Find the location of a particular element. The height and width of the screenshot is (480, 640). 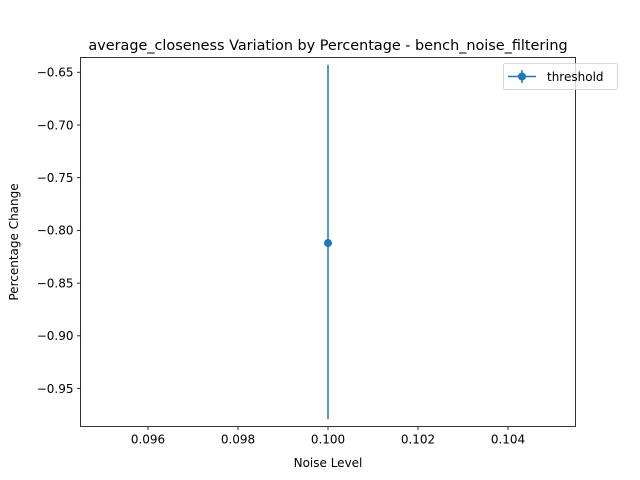

x-axis-label: Noise Level is located at coordinates (328, 463).